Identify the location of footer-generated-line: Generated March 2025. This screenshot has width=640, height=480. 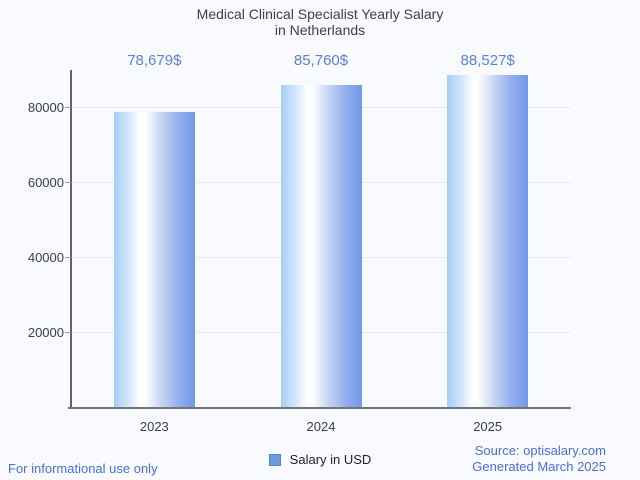
(539, 466).